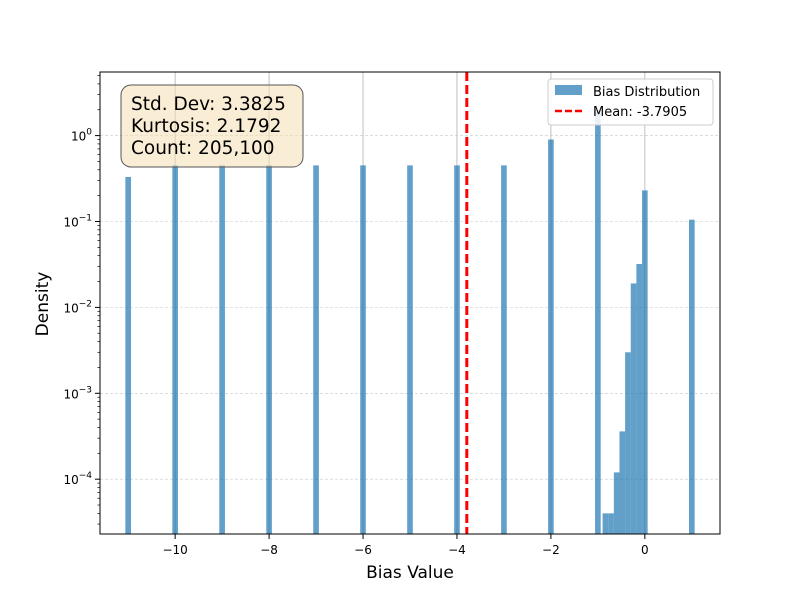 The height and width of the screenshot is (600, 800). What do you see at coordinates (208, 104) in the screenshot?
I see `stats-std-dev: Std. Dev: 3.3825` at bounding box center [208, 104].